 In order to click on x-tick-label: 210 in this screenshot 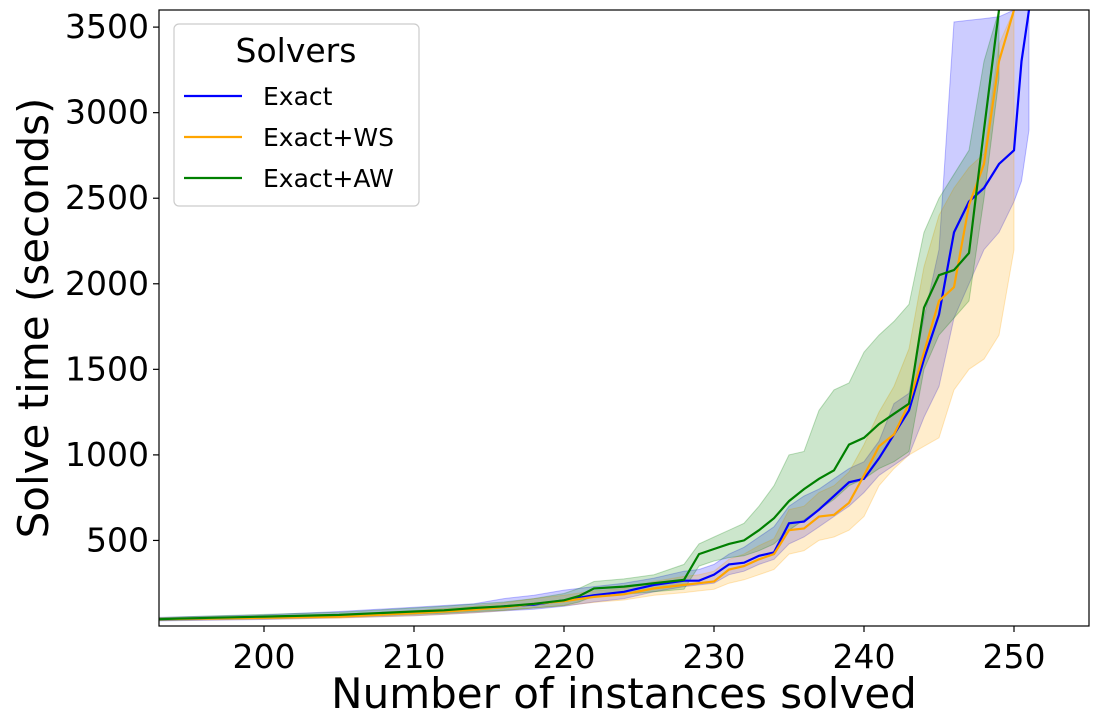, I will do `click(414, 656)`.